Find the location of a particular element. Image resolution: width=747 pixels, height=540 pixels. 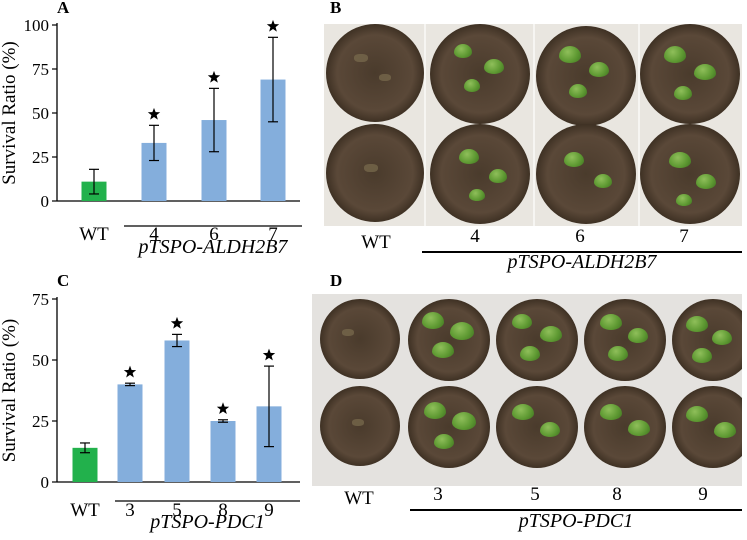

photo-b-label-4: 4 is located at coordinates (475, 236).